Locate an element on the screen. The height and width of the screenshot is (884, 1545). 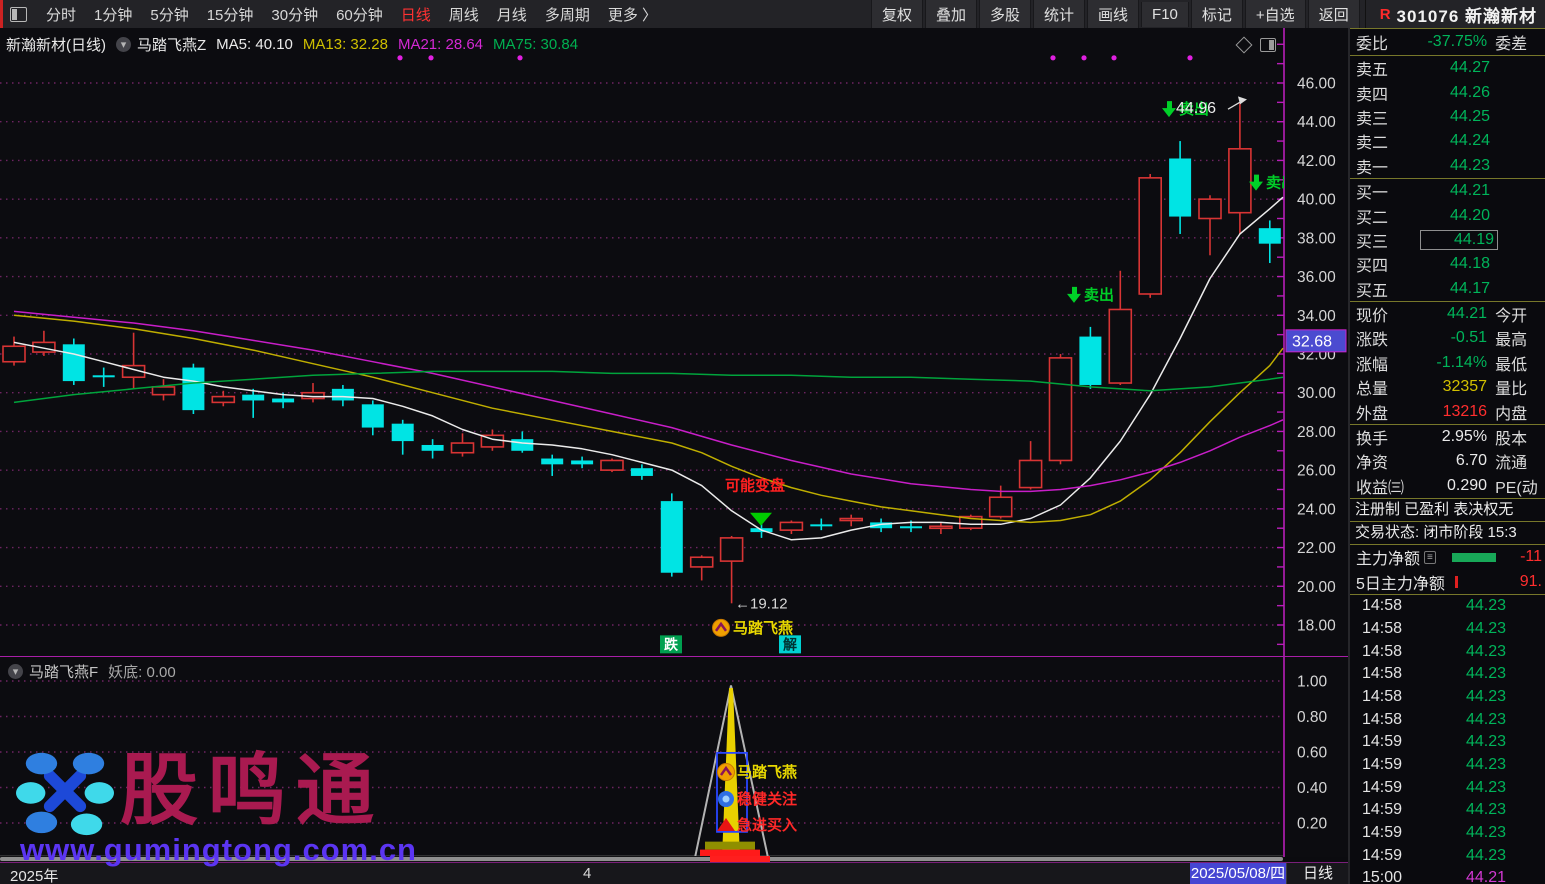
svg-text: 0.20 is located at coordinates (1312, 824).